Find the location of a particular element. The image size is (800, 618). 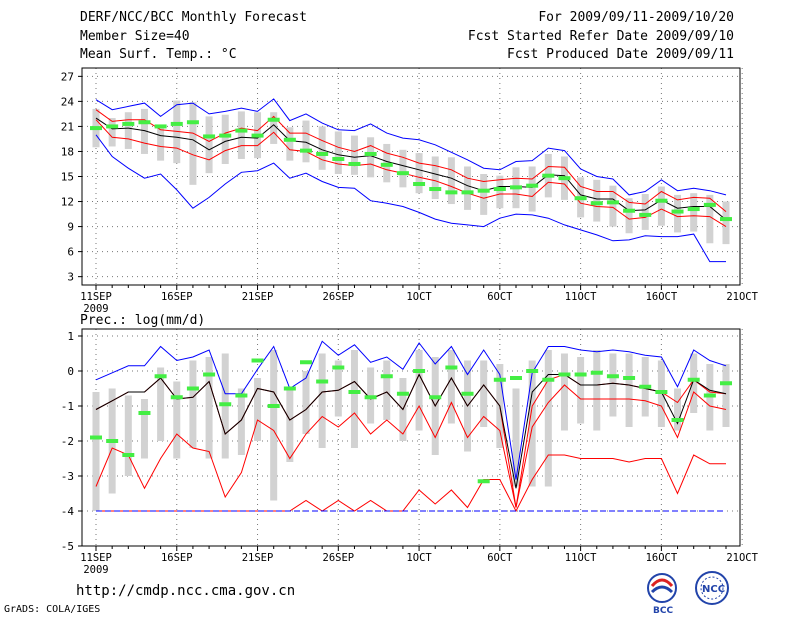

y-tick-label: -2 is located at coordinates (67, 441).